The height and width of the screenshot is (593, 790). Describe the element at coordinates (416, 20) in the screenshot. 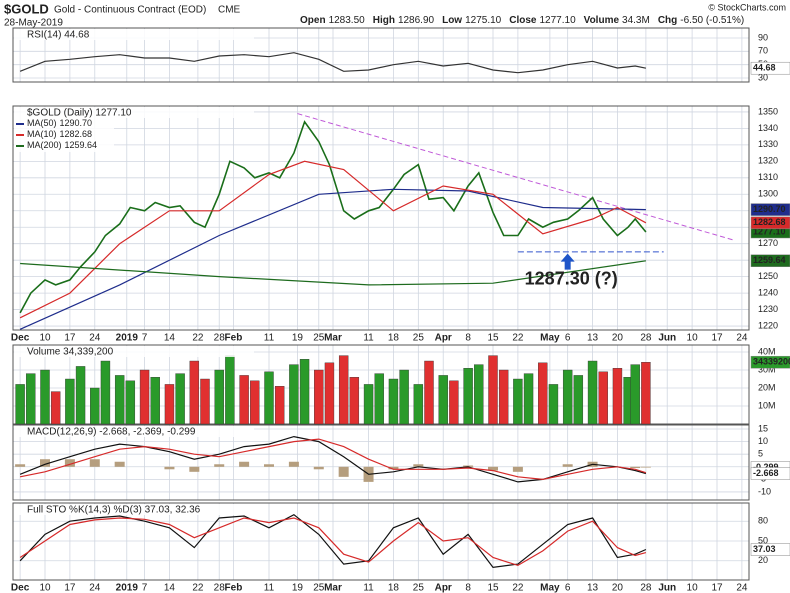

I see `quote-value: 1286.90` at that location.